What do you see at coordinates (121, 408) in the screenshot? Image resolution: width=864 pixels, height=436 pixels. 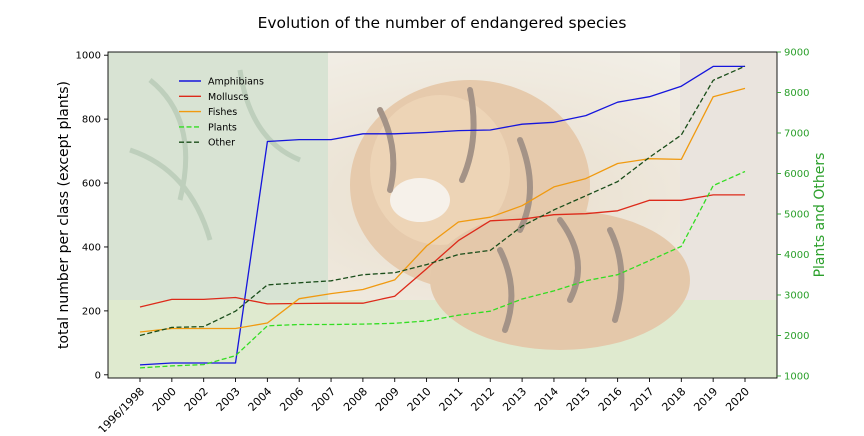 I see `x-tick-label: 1996/1998` at bounding box center [121, 408].